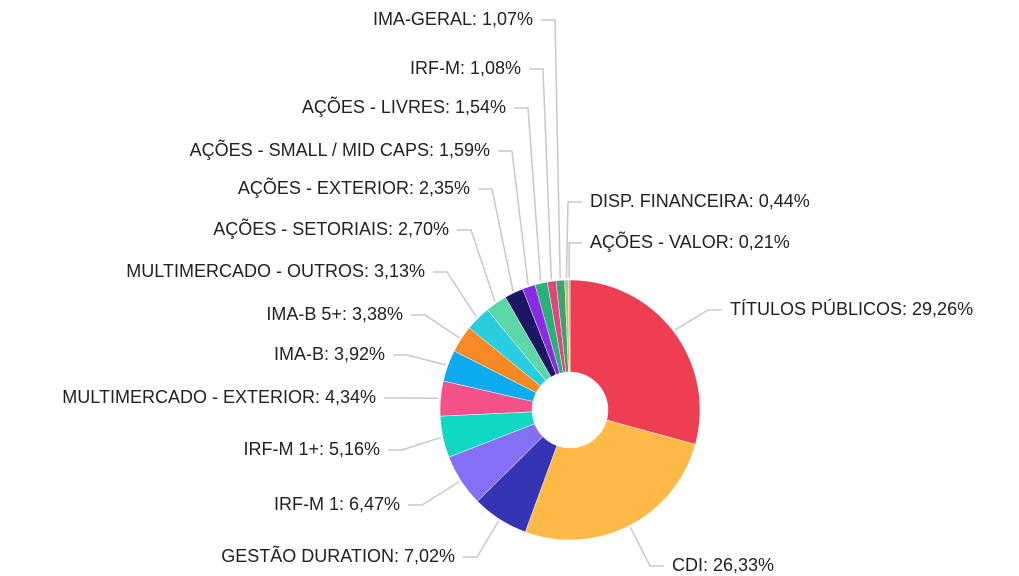 This screenshot has width=1019, height=576. What do you see at coordinates (700, 201) in the screenshot?
I see `data-label: DISP. FINANCEIRA: 0,44%` at bounding box center [700, 201].